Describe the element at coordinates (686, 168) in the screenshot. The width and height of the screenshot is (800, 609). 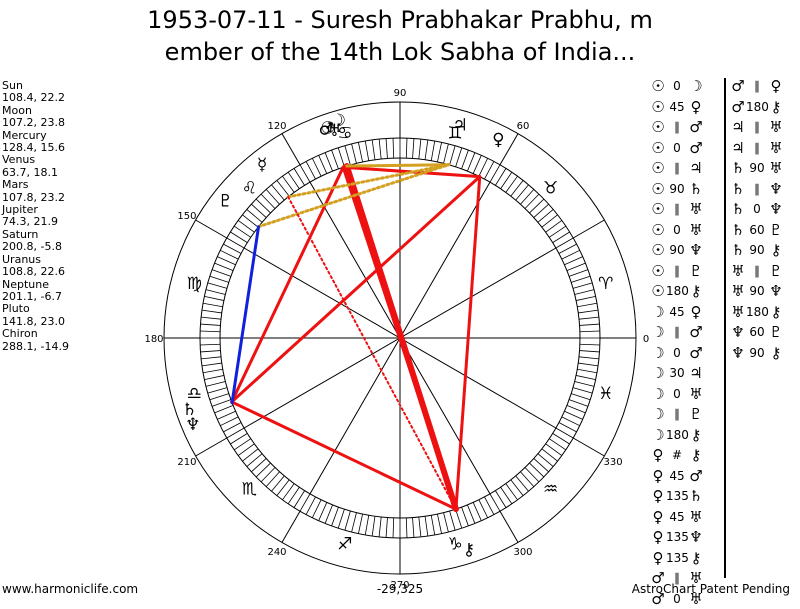
I see `col1-aspect-row: ☉∥♃` at that location.